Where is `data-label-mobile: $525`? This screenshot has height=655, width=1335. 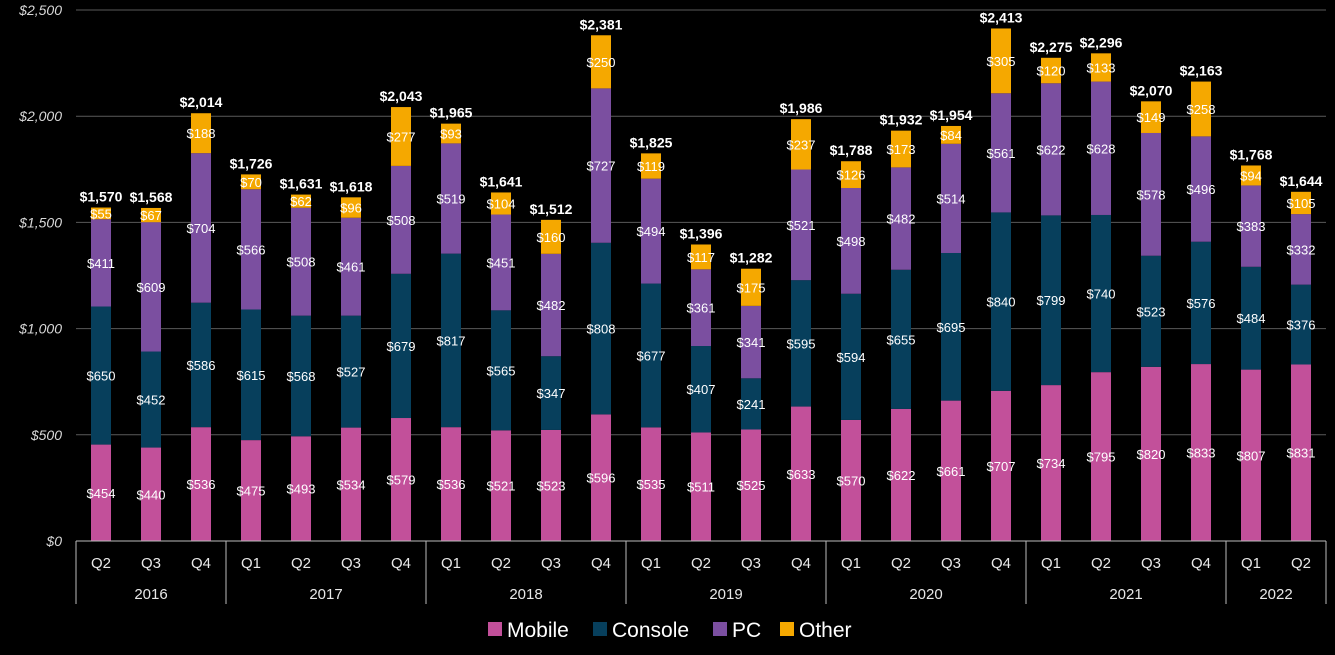 data-label-mobile: $525 is located at coordinates (751, 485).